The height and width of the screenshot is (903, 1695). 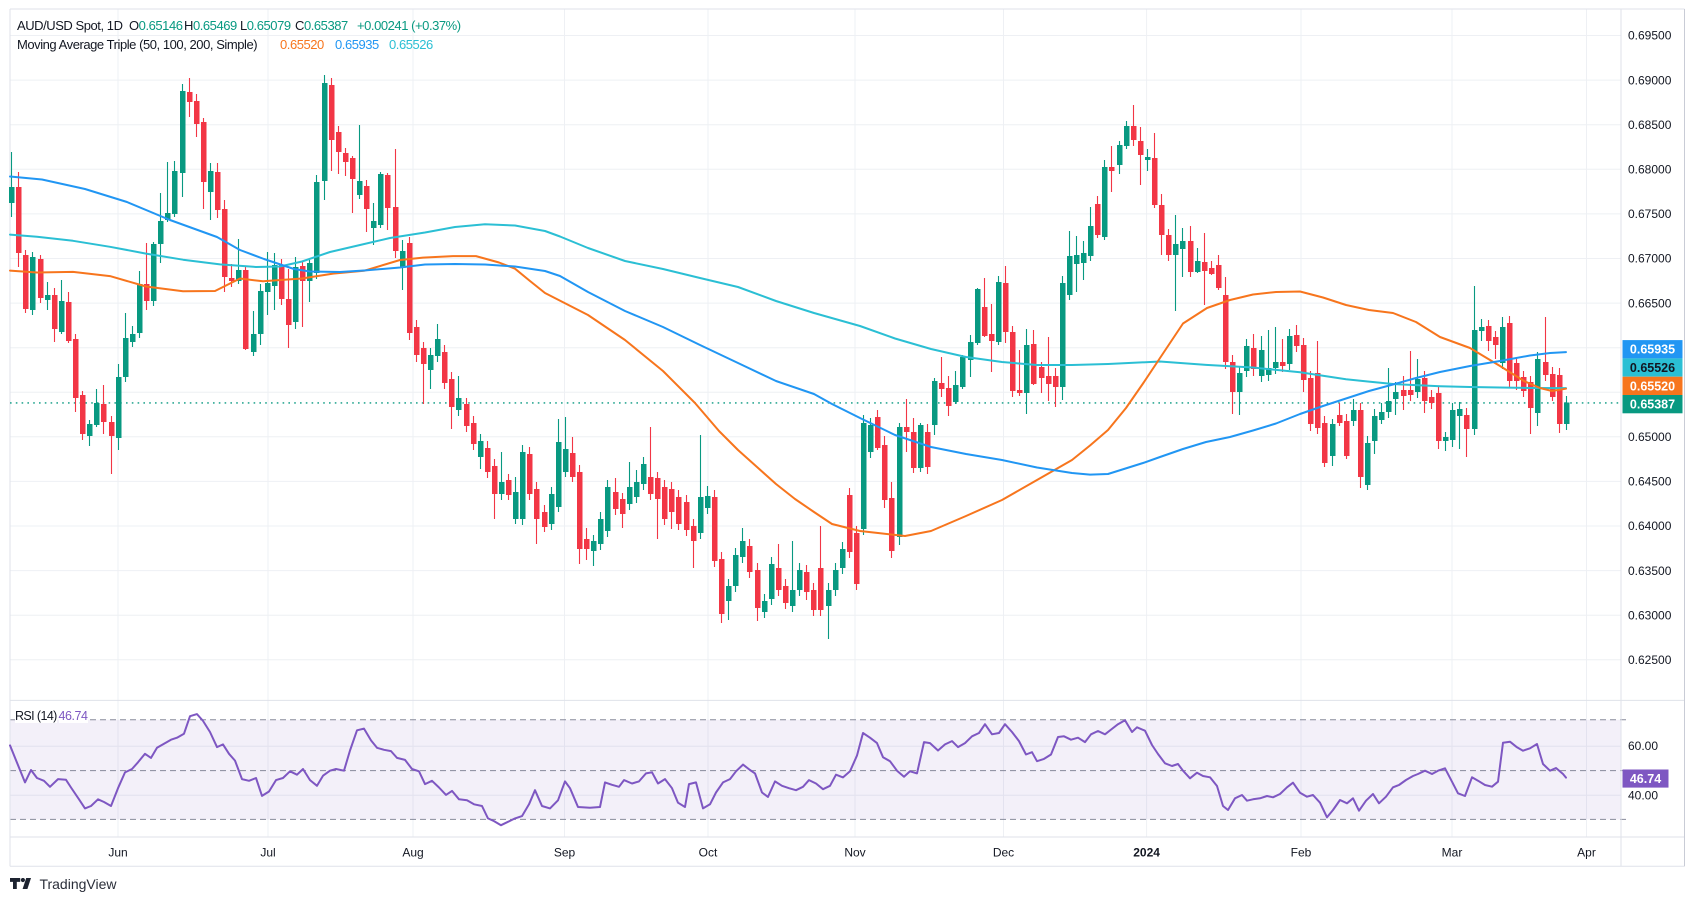 I want to click on svg-text: 60.00, so click(x=1643, y=746).